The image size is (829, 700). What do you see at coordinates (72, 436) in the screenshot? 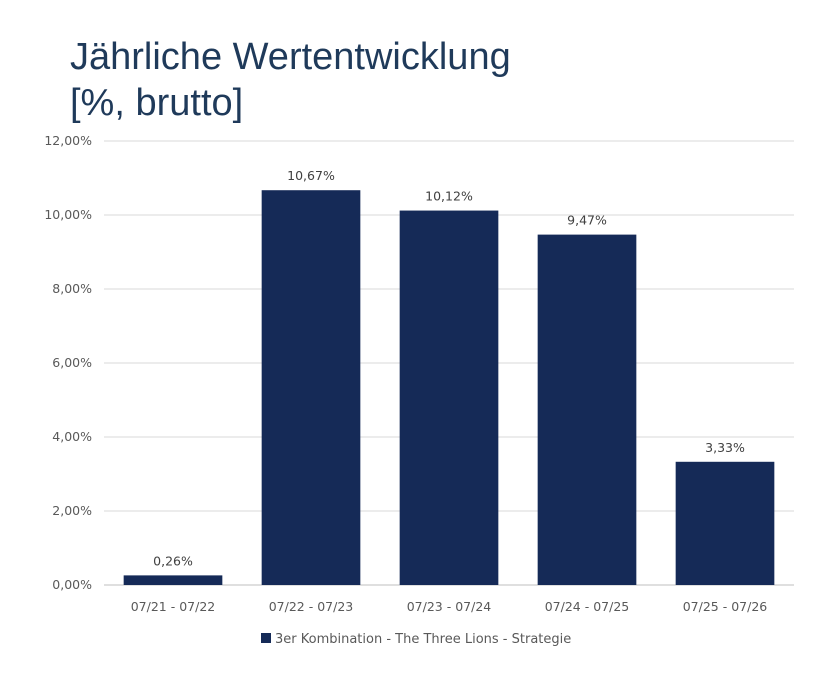
I see `y-tick-label: 4,00%` at bounding box center [72, 436].